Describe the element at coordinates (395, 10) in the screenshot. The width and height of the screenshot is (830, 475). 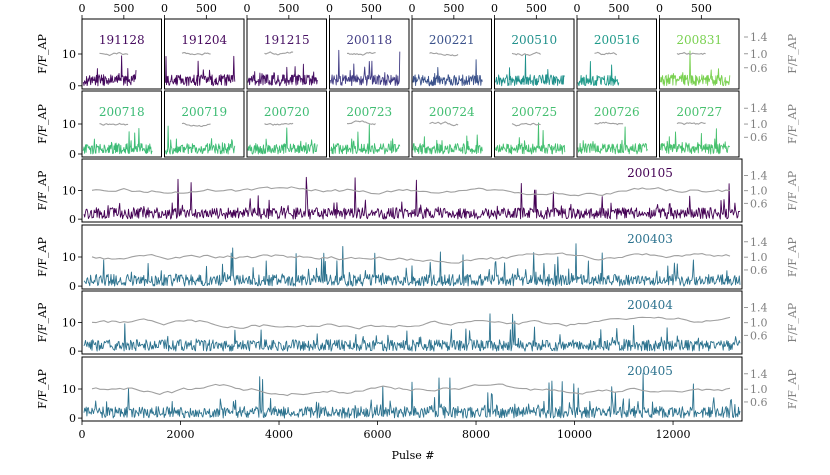
I see `top-x-axis: 0 500 0 500 0 500 0 500 0 500 0 500 0 500 0 500` at that location.